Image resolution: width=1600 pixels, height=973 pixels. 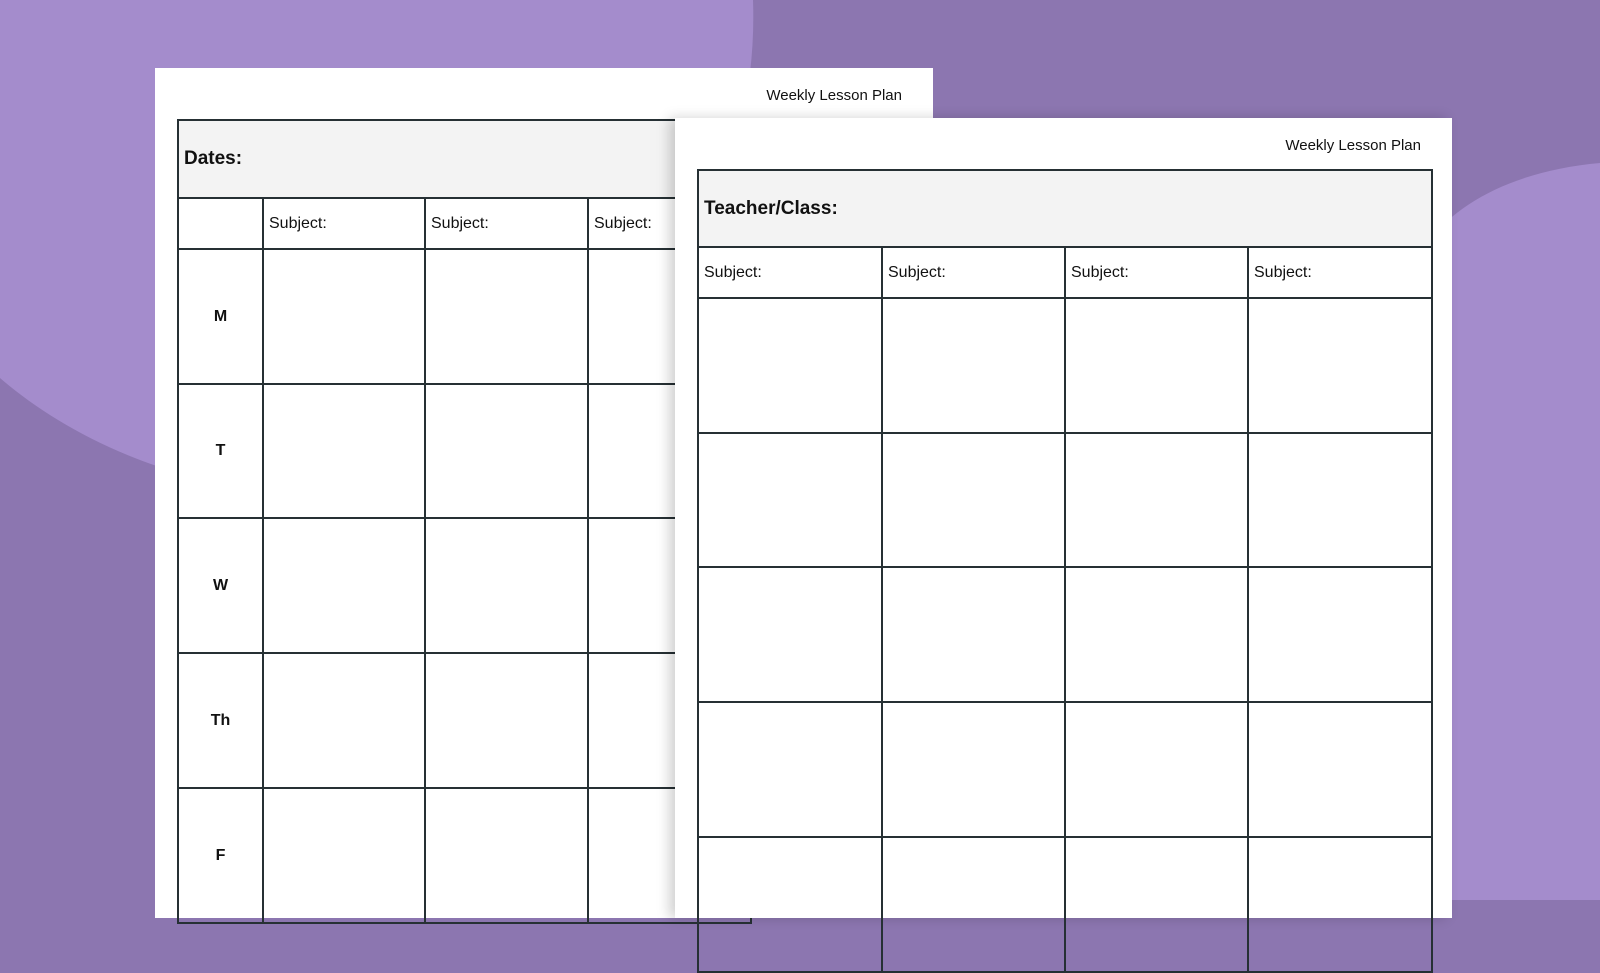 I want to click on background-blob-bottom-right, so click(x=1515, y=531).